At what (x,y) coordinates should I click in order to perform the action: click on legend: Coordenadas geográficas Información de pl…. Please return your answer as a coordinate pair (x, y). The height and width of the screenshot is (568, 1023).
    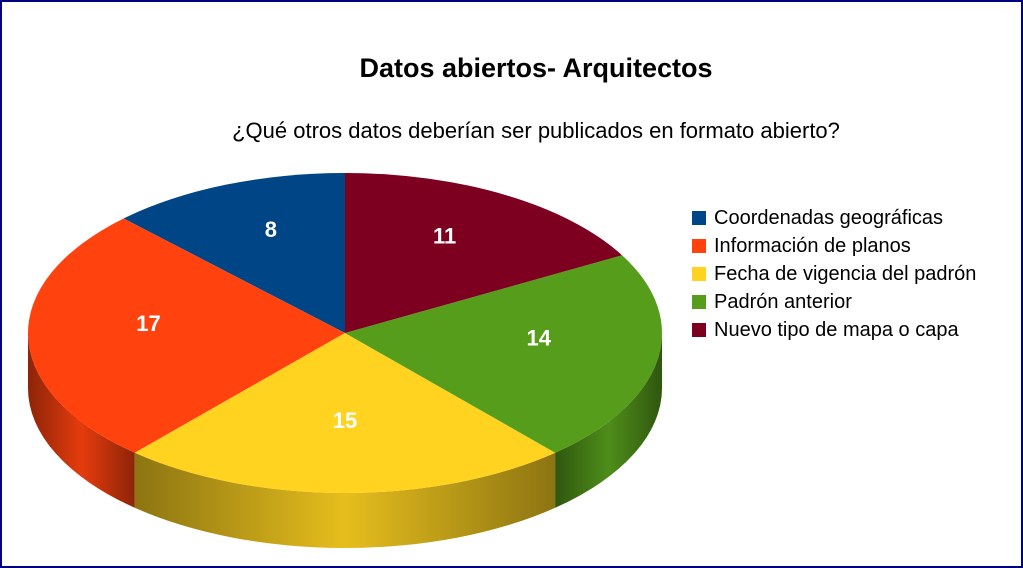
    Looking at the image, I should click on (857, 277).